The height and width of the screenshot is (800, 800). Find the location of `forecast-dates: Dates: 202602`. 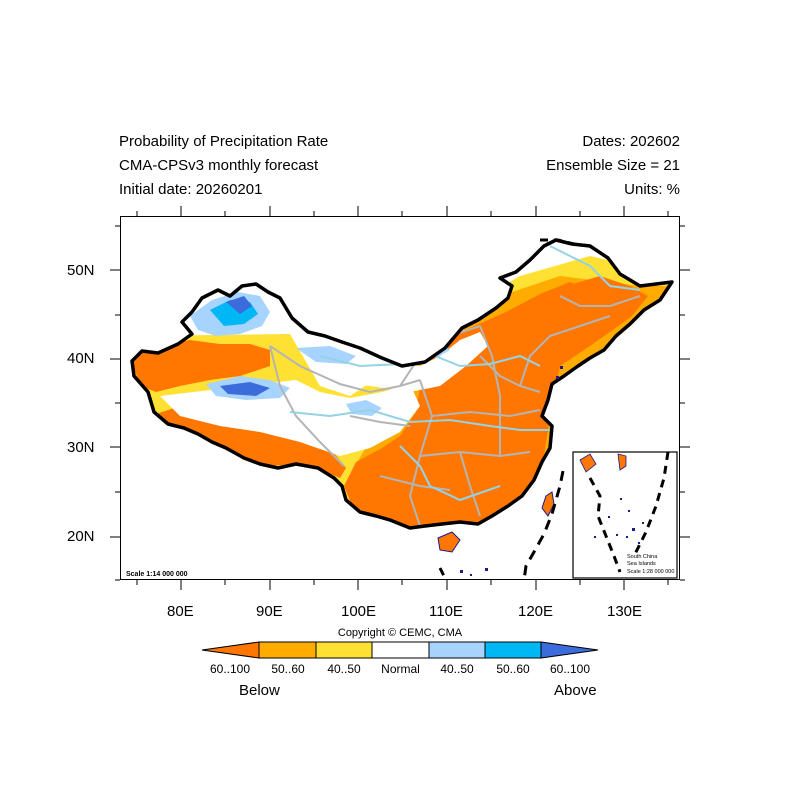

forecast-dates: Dates: 202602 is located at coordinates (631, 141).